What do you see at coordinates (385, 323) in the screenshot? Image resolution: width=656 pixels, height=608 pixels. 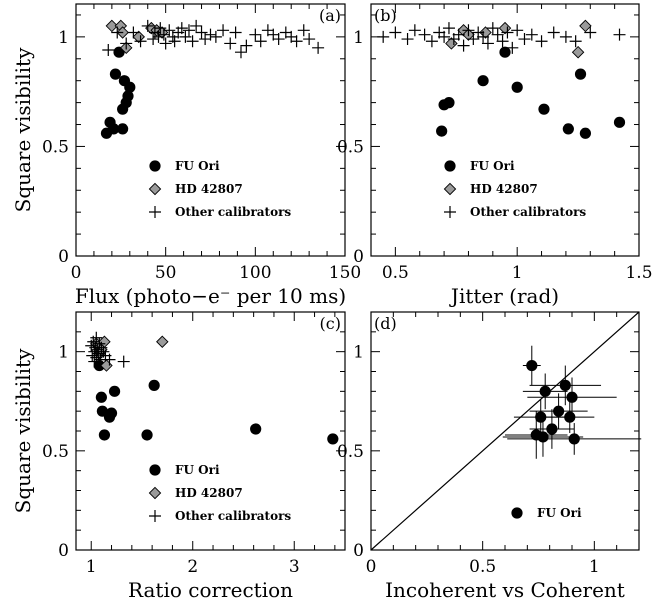 I see `panel-tag: (d)` at bounding box center [385, 323].